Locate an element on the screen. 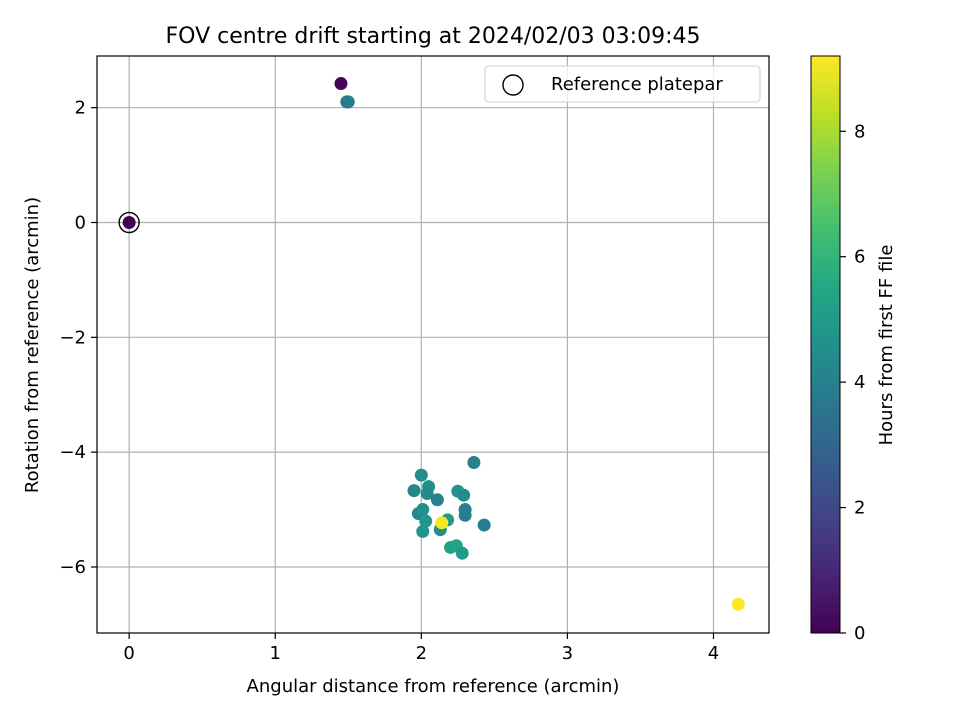  colorbar: 0 2 4 6 8 Hours from first FF file is located at coordinates (853, 349).